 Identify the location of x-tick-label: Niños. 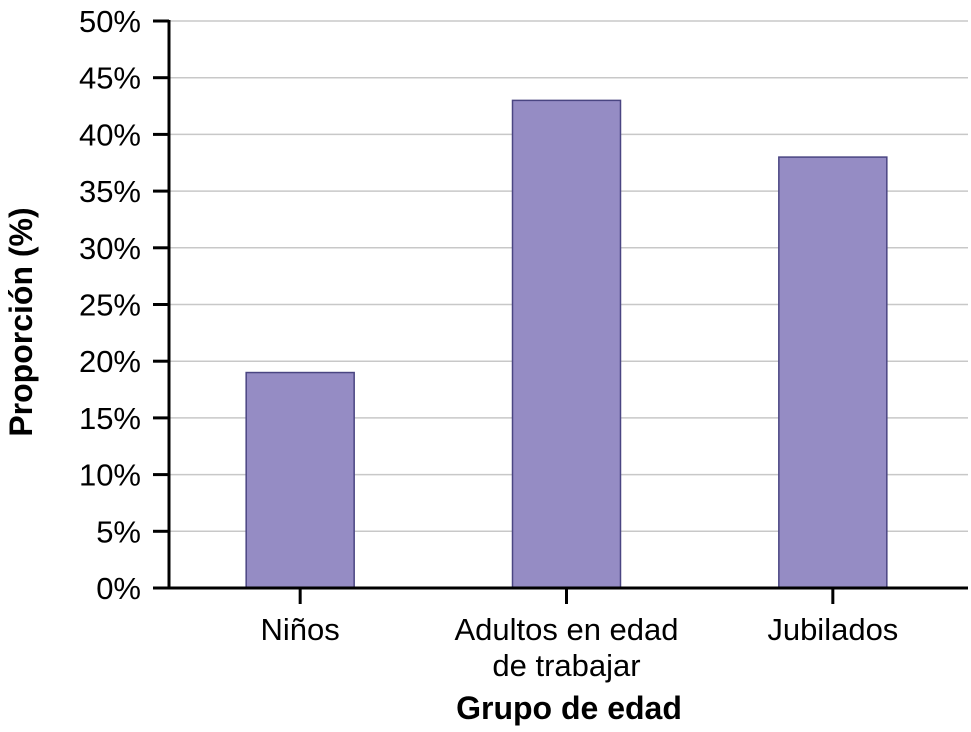
(300, 629).